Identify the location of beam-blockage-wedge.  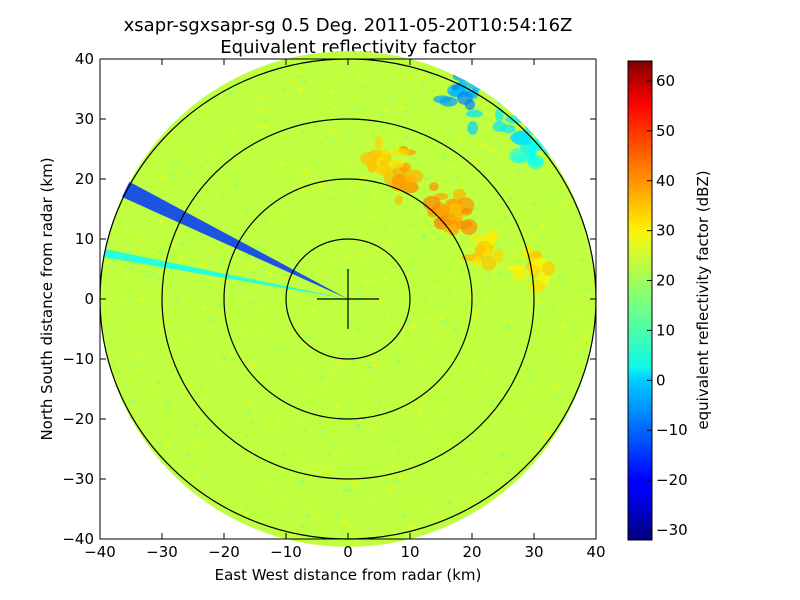
(224, 272).